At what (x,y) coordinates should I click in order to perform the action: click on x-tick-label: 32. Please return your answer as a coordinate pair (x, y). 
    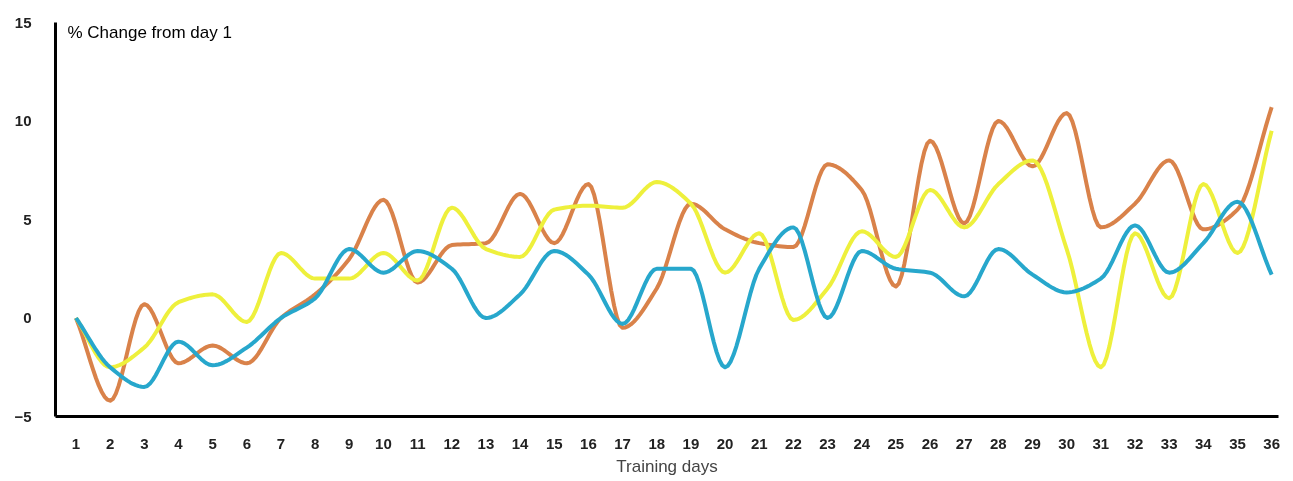
    Looking at the image, I should click on (1135, 443).